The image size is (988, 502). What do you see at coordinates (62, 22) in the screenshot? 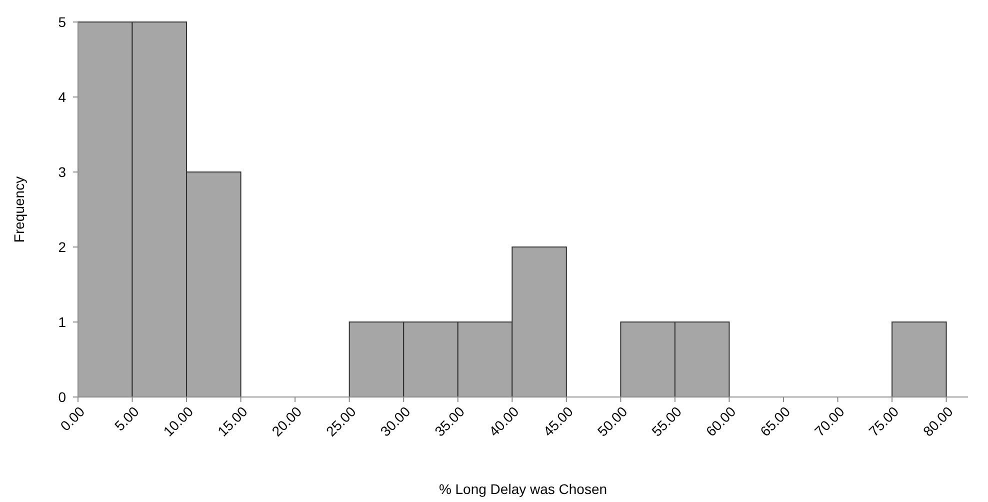
I see `y-tick-label: 5` at bounding box center [62, 22].